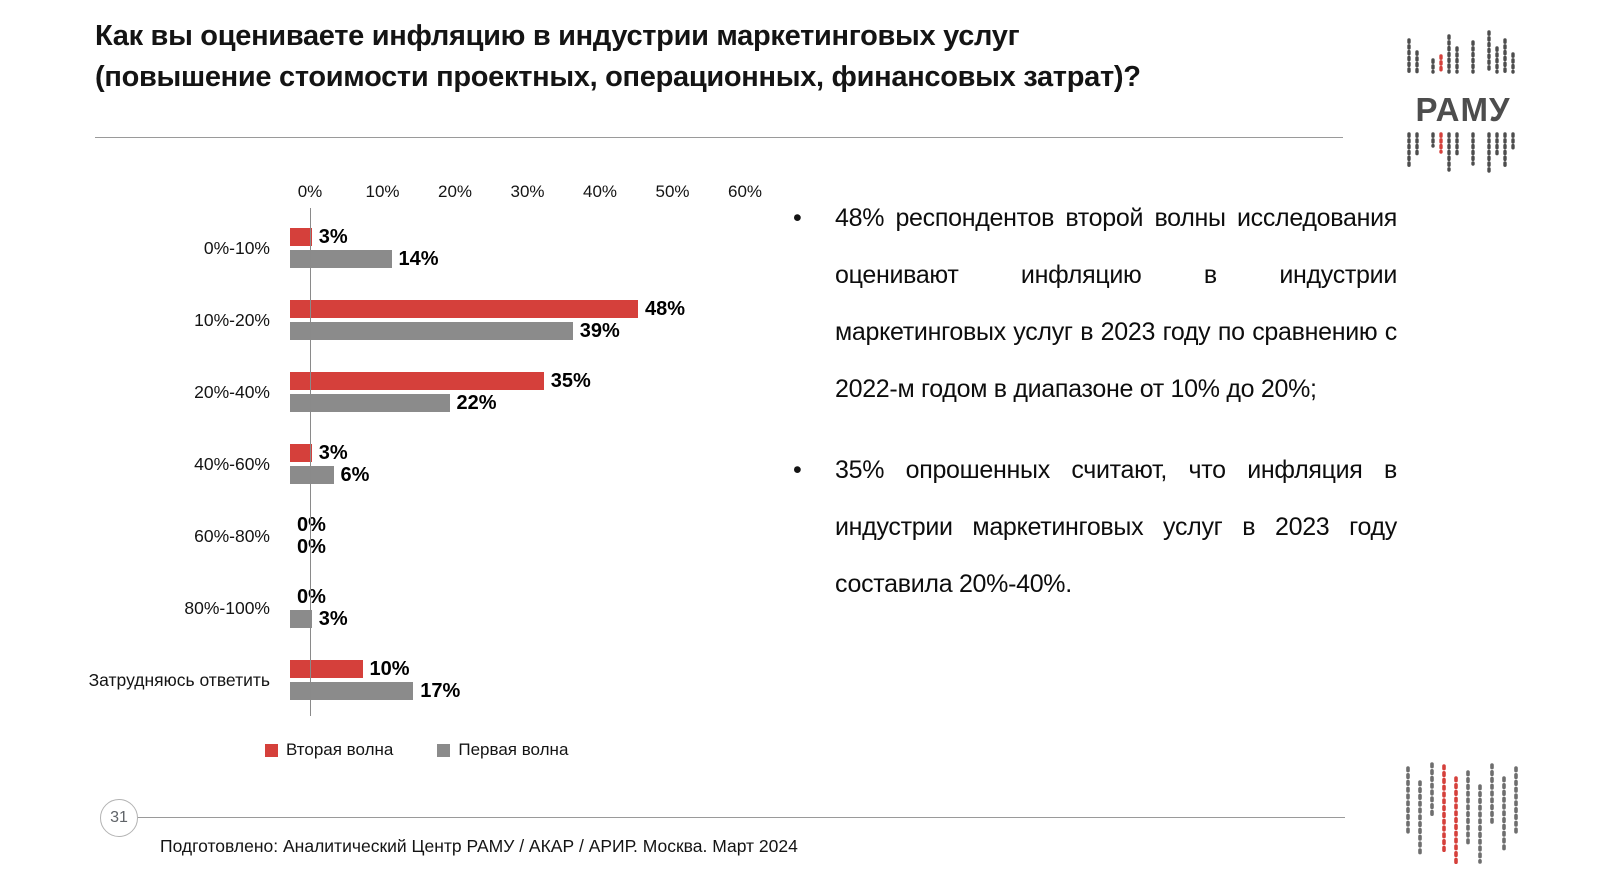  I want to click on legend-item-wave2: Вторая волна, so click(329, 750).